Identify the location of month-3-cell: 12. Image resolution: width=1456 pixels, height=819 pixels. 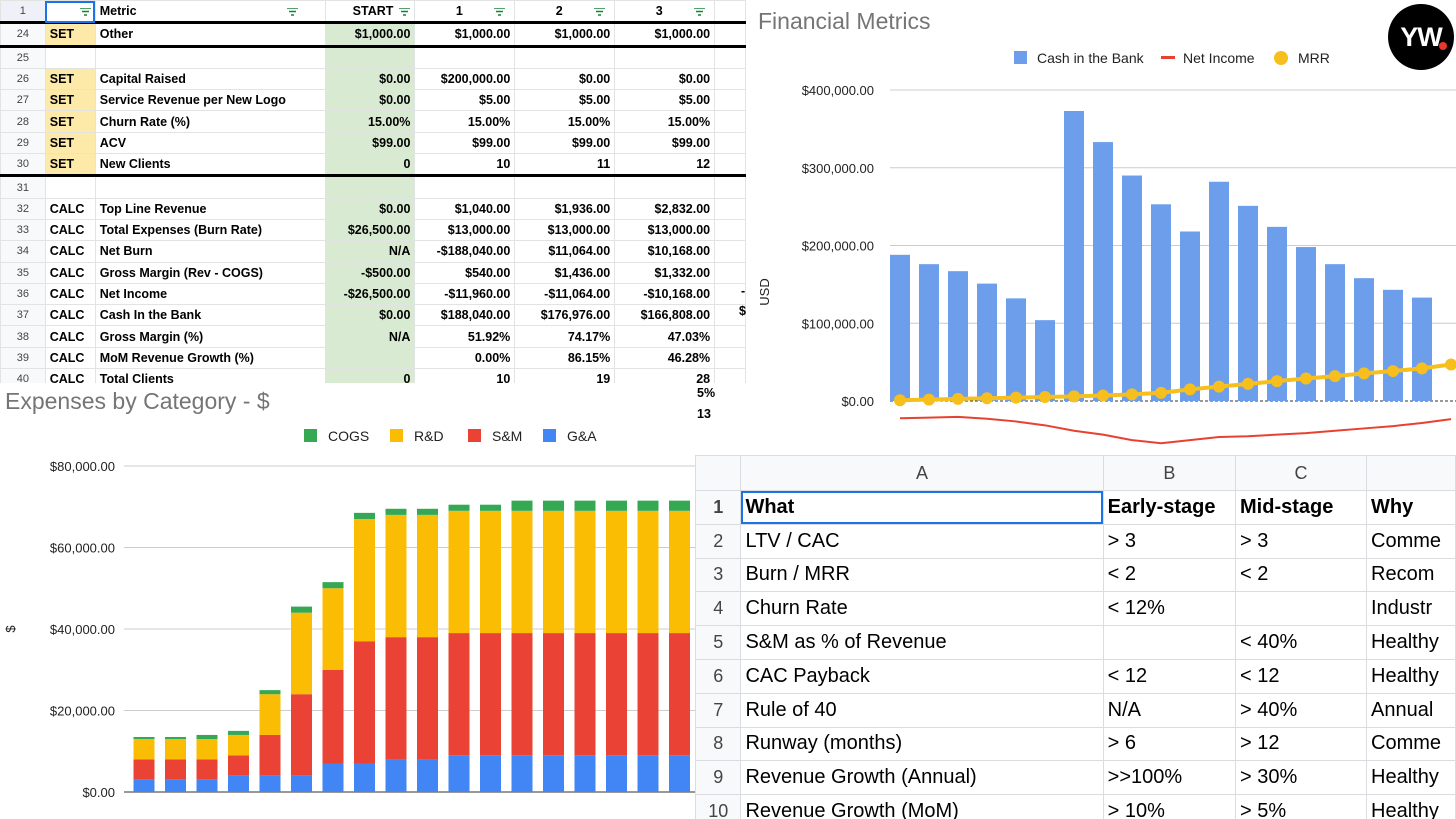
(665, 165).